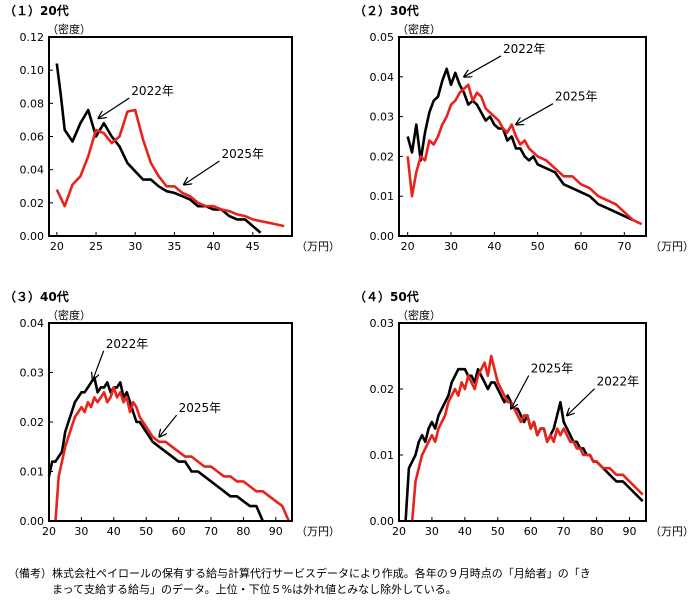  Describe the element at coordinates (32, 37) in the screenshot. I see `y-tick-label: 0.12` at that location.